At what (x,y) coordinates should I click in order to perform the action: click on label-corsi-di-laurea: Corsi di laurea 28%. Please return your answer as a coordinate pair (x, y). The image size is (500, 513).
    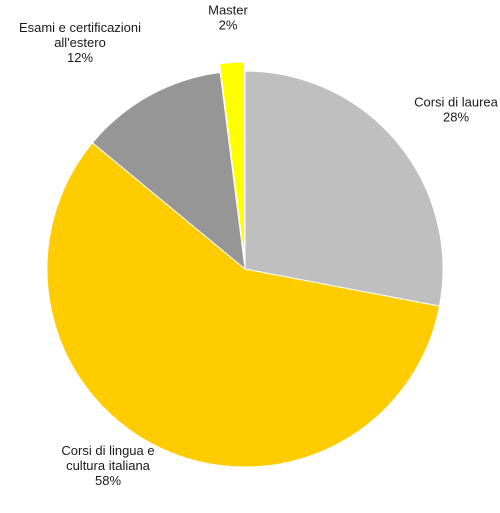
    Looking at the image, I should click on (456, 110).